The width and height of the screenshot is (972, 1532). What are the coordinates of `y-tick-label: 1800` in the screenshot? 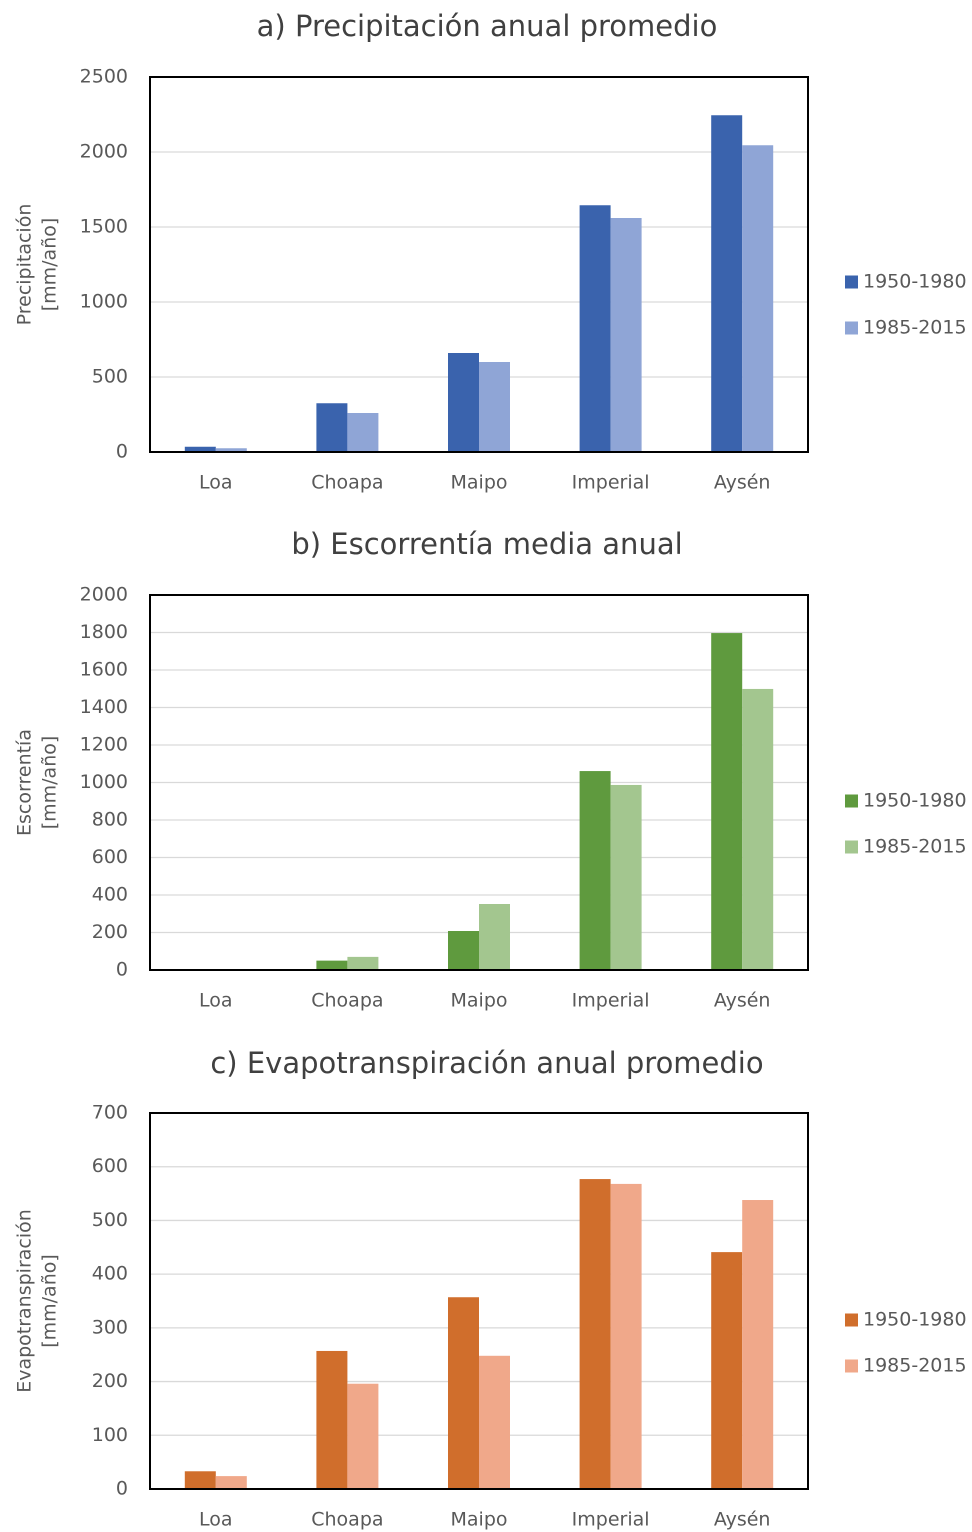 It's located at (104, 632).